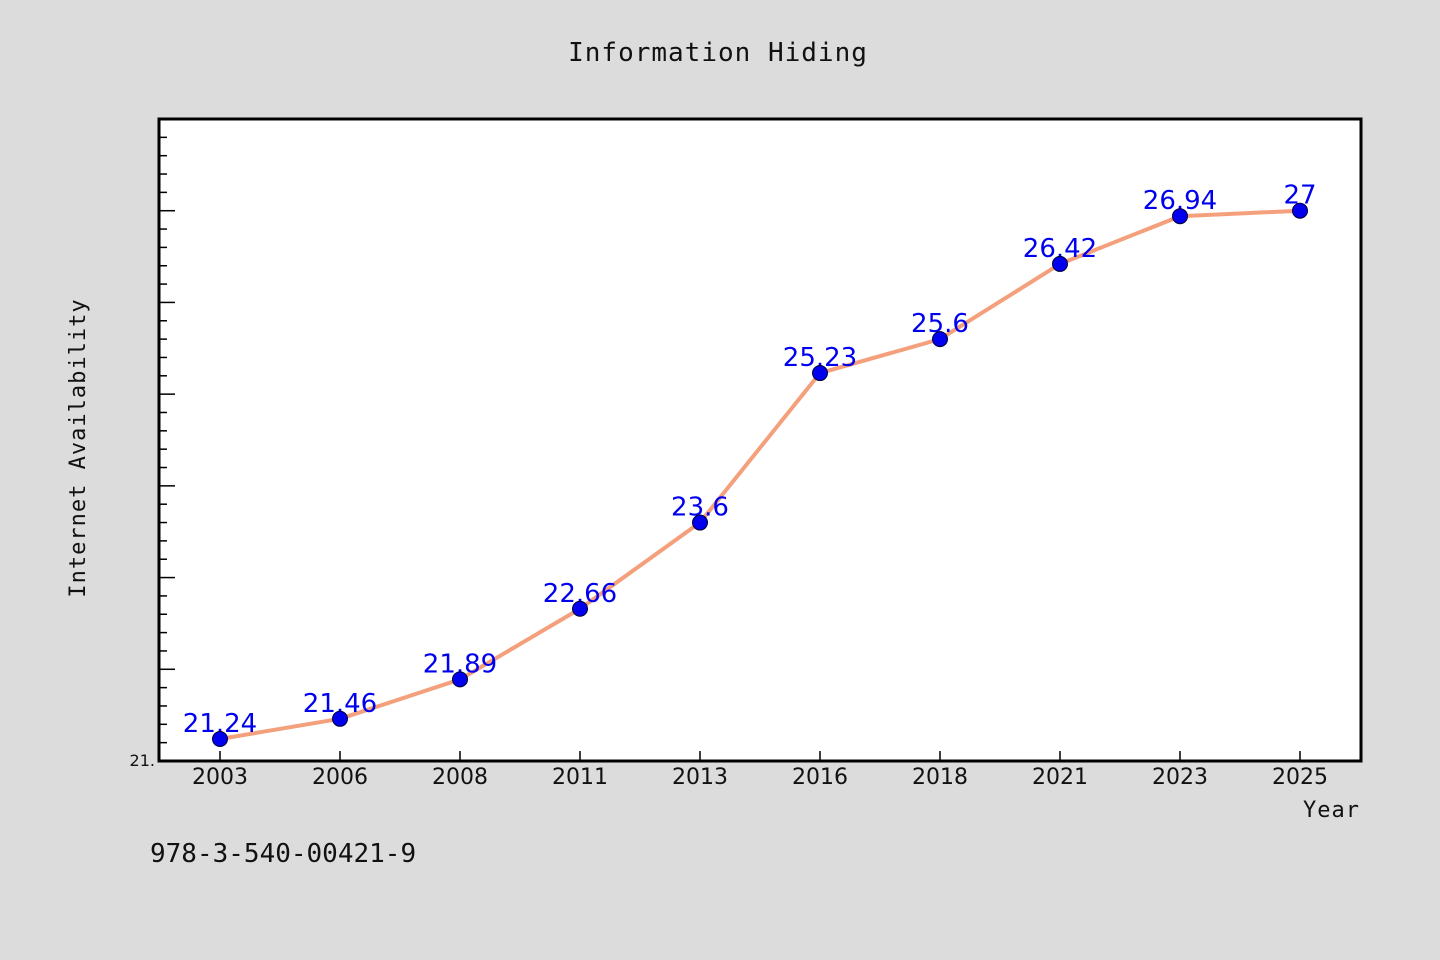  What do you see at coordinates (700, 777) in the screenshot?
I see `x-tick-label: 2013` at bounding box center [700, 777].